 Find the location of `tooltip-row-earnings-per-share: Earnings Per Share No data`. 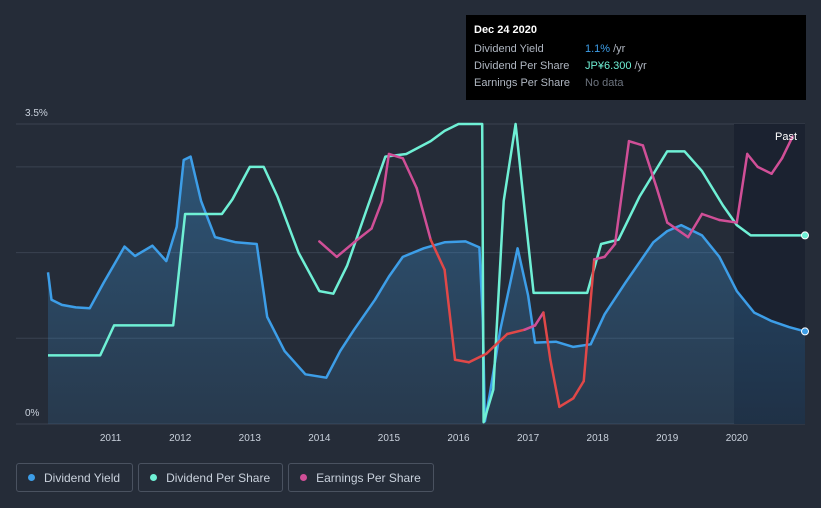

tooltip-row-earnings-per-share: Earnings Per Share No data is located at coordinates (640, 83).